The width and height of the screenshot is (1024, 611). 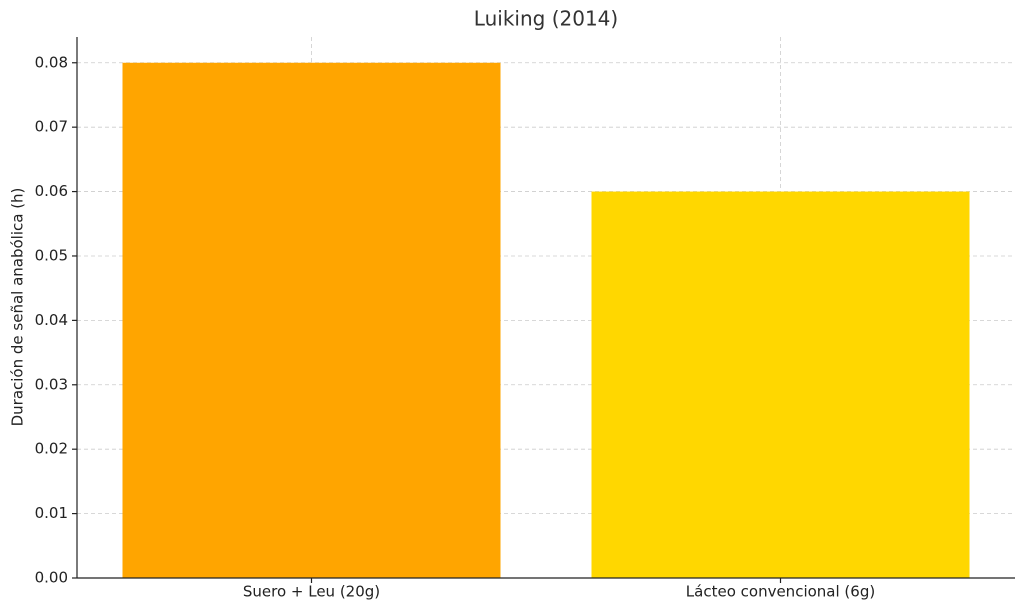 I want to click on x-tick-label: Suero + Leu (20g), so click(x=311, y=592).